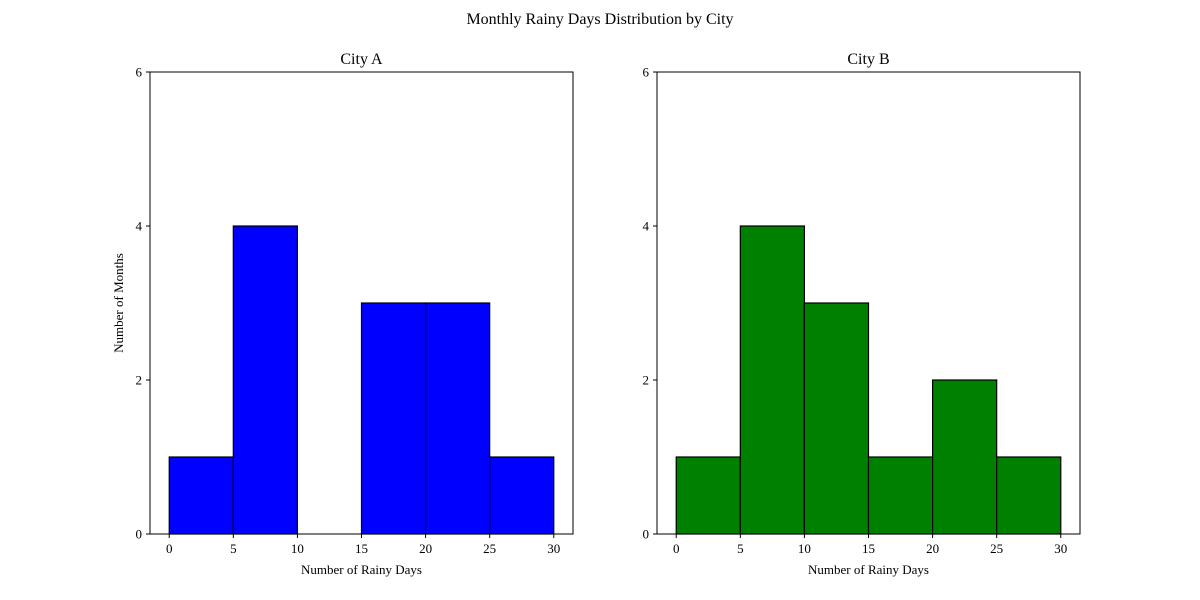 Image resolution: width=1200 pixels, height=600 pixels. Describe the element at coordinates (118, 303) in the screenshot. I see `y-axis-label: Number of Months` at that location.